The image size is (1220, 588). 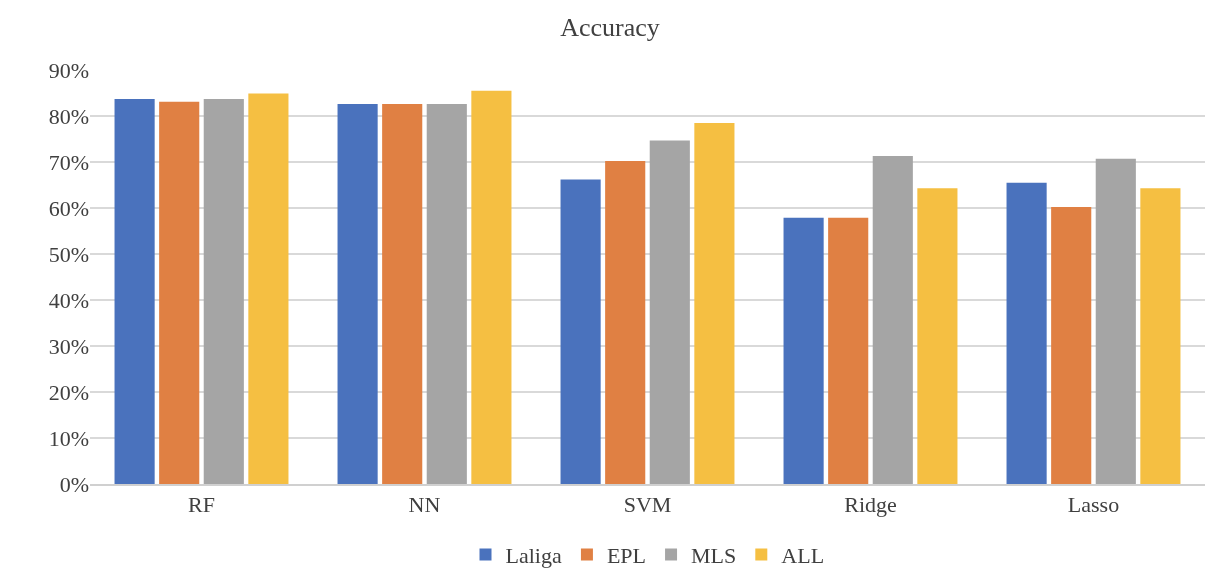 What do you see at coordinates (68, 208) in the screenshot?
I see `y-tick-label: 60%` at bounding box center [68, 208].